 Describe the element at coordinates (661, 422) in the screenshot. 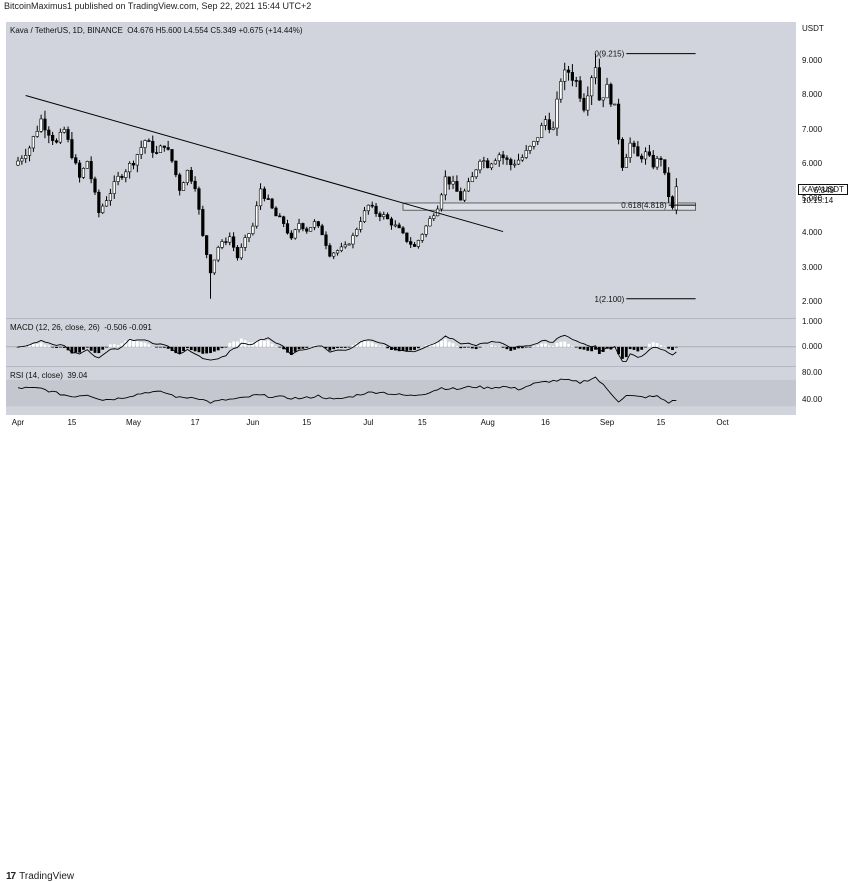

I see `time-tick-label: 15` at that location.